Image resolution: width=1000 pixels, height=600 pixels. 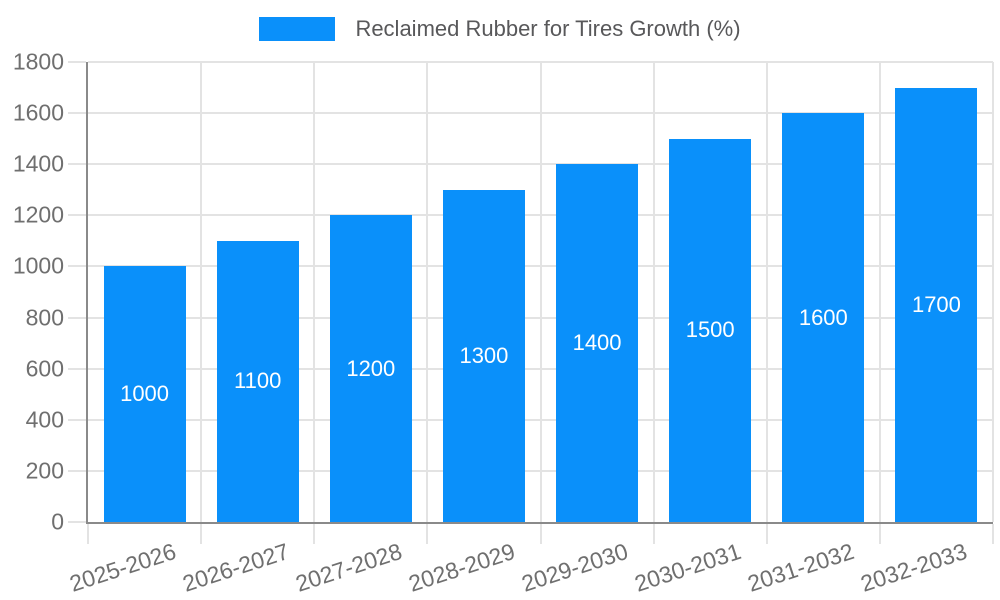 I want to click on bar: 1300, so click(x=483, y=355).